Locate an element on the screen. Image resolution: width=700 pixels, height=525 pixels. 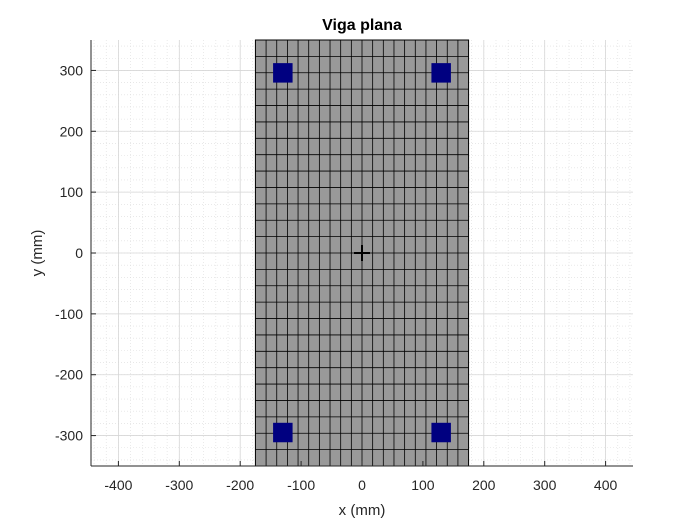
y-axis-label: y (mm) is located at coordinates (37, 253).